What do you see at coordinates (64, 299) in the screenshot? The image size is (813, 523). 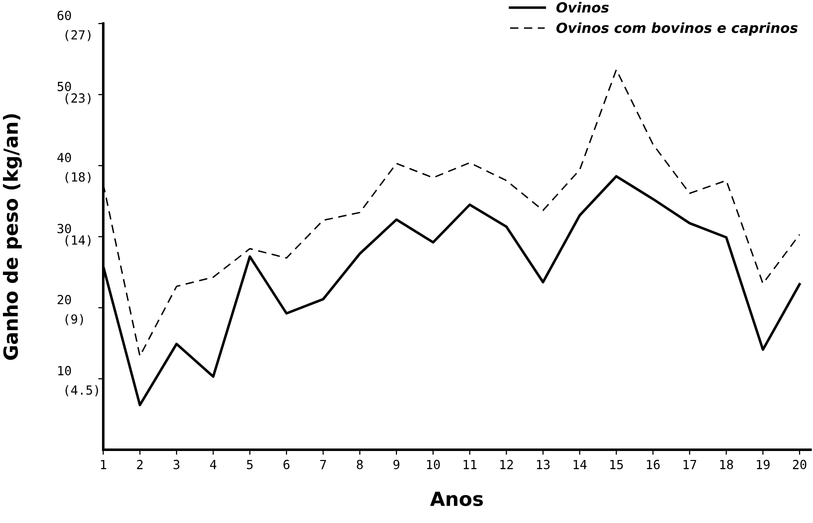 I see `y-tick-label: 20` at bounding box center [64, 299].